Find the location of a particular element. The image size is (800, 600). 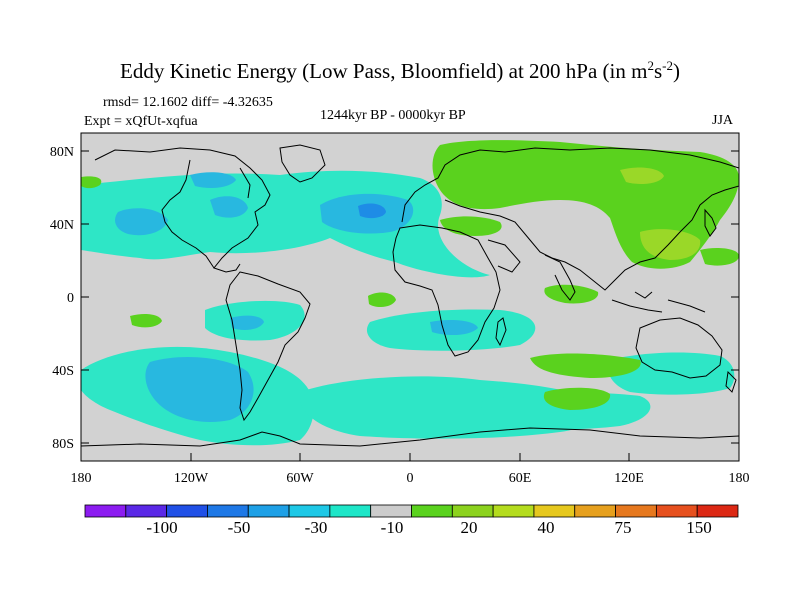

colorbar-label: -50 is located at coordinates (239, 527).